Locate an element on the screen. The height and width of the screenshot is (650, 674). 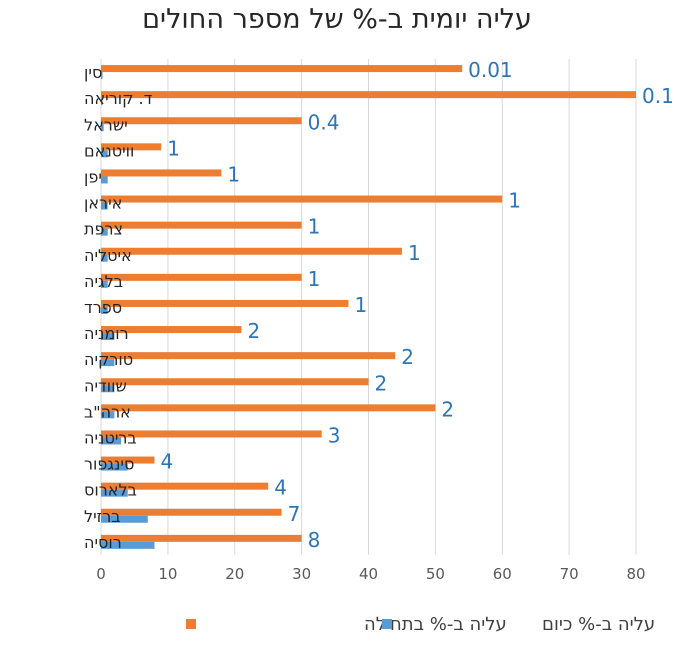
category-label: רוסיה is located at coordinates (103, 542).